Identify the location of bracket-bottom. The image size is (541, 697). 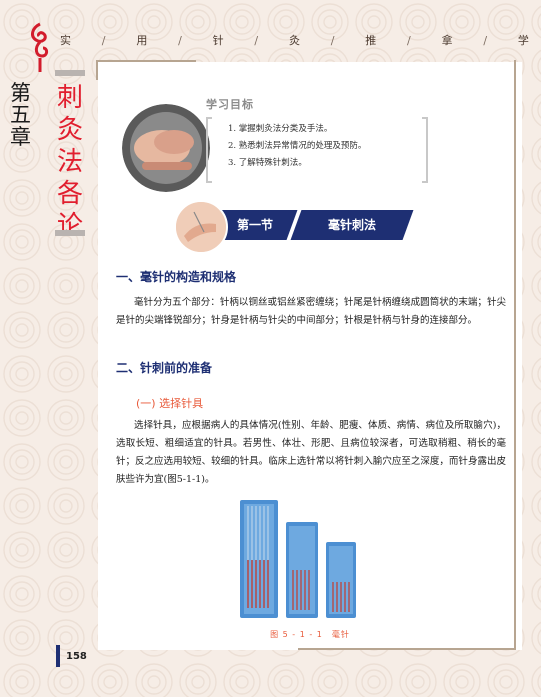
(70, 233).